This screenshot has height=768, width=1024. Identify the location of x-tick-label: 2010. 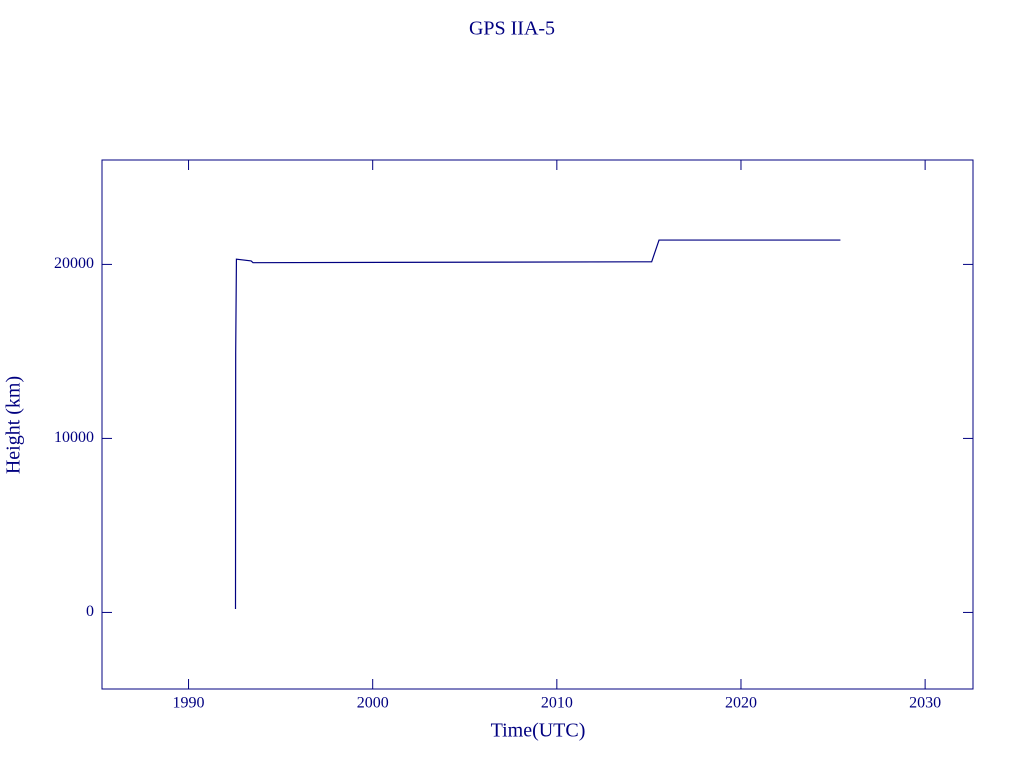
(557, 703).